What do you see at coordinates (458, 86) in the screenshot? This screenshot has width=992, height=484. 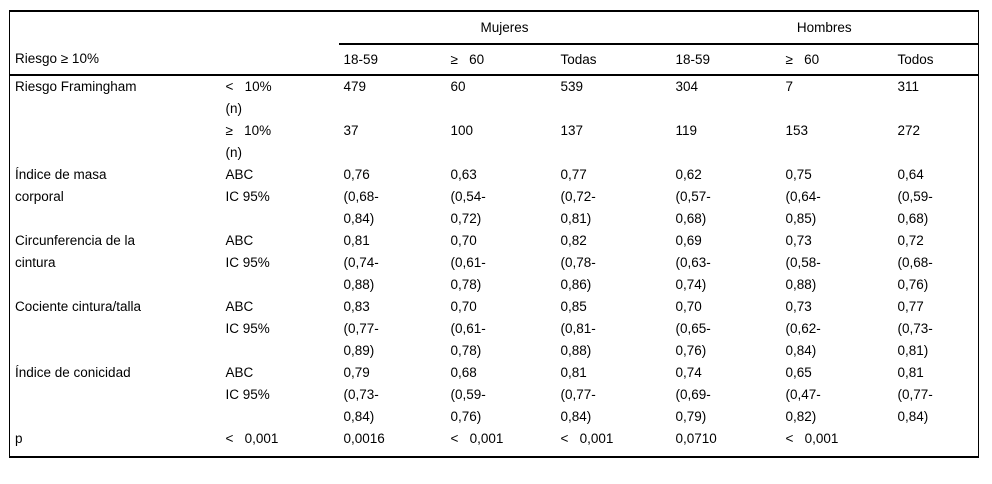 I see `value-cell: 60` at bounding box center [458, 86].